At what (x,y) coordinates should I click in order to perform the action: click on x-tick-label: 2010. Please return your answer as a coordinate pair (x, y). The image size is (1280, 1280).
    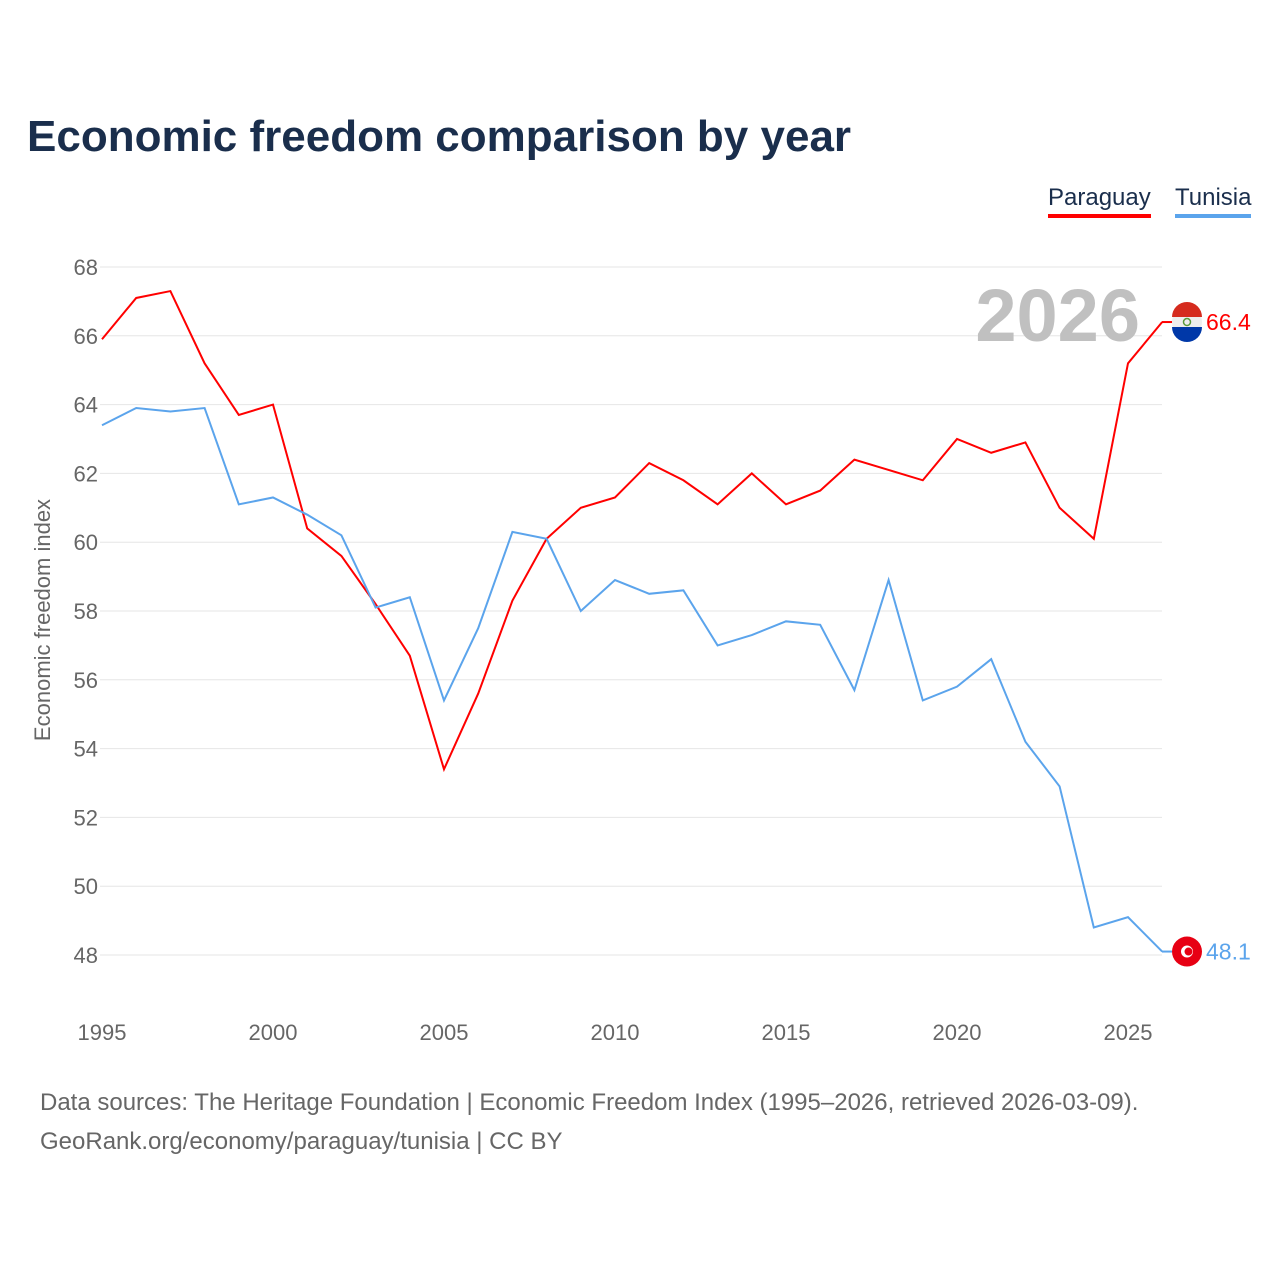
    Looking at the image, I should click on (615, 1032).